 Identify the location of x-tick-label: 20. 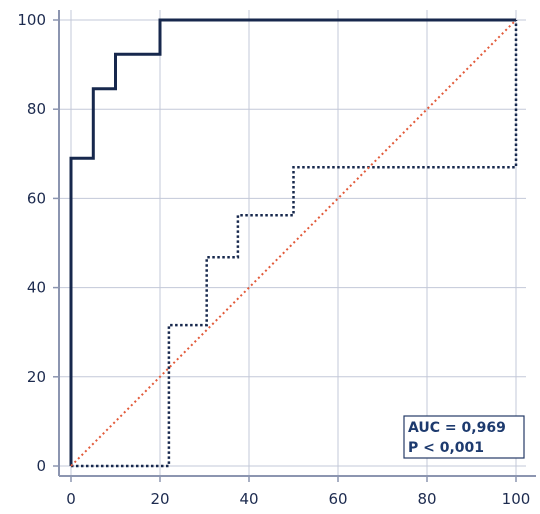
(159, 499).